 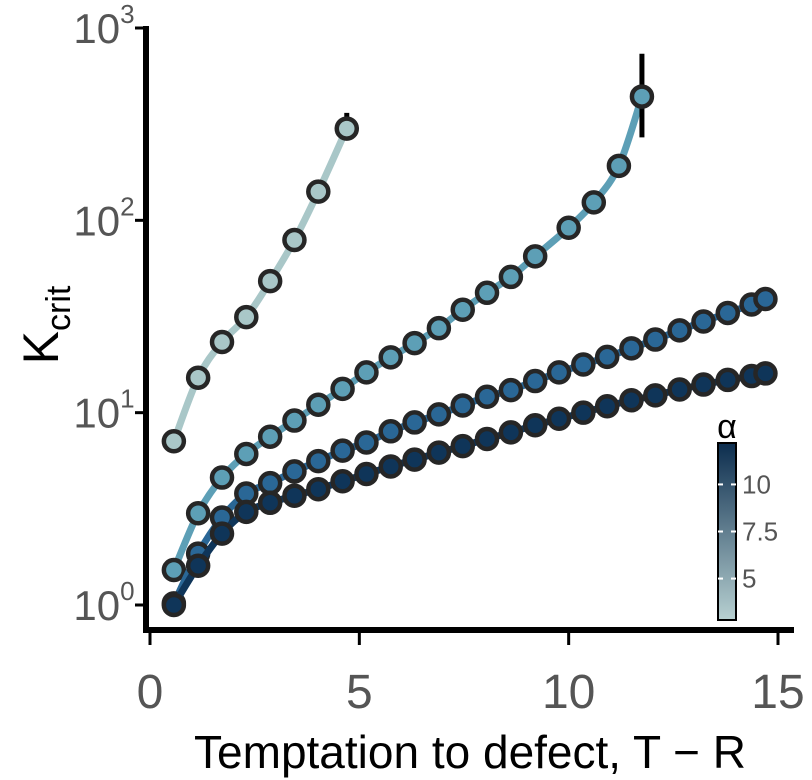 I want to click on x-ticks: 0 5 10 15, so click(x=471, y=674).